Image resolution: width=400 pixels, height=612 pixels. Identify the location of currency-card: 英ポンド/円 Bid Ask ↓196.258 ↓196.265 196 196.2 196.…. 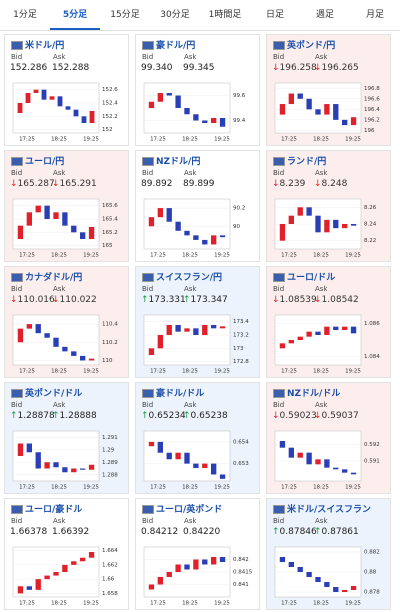
(328, 90).